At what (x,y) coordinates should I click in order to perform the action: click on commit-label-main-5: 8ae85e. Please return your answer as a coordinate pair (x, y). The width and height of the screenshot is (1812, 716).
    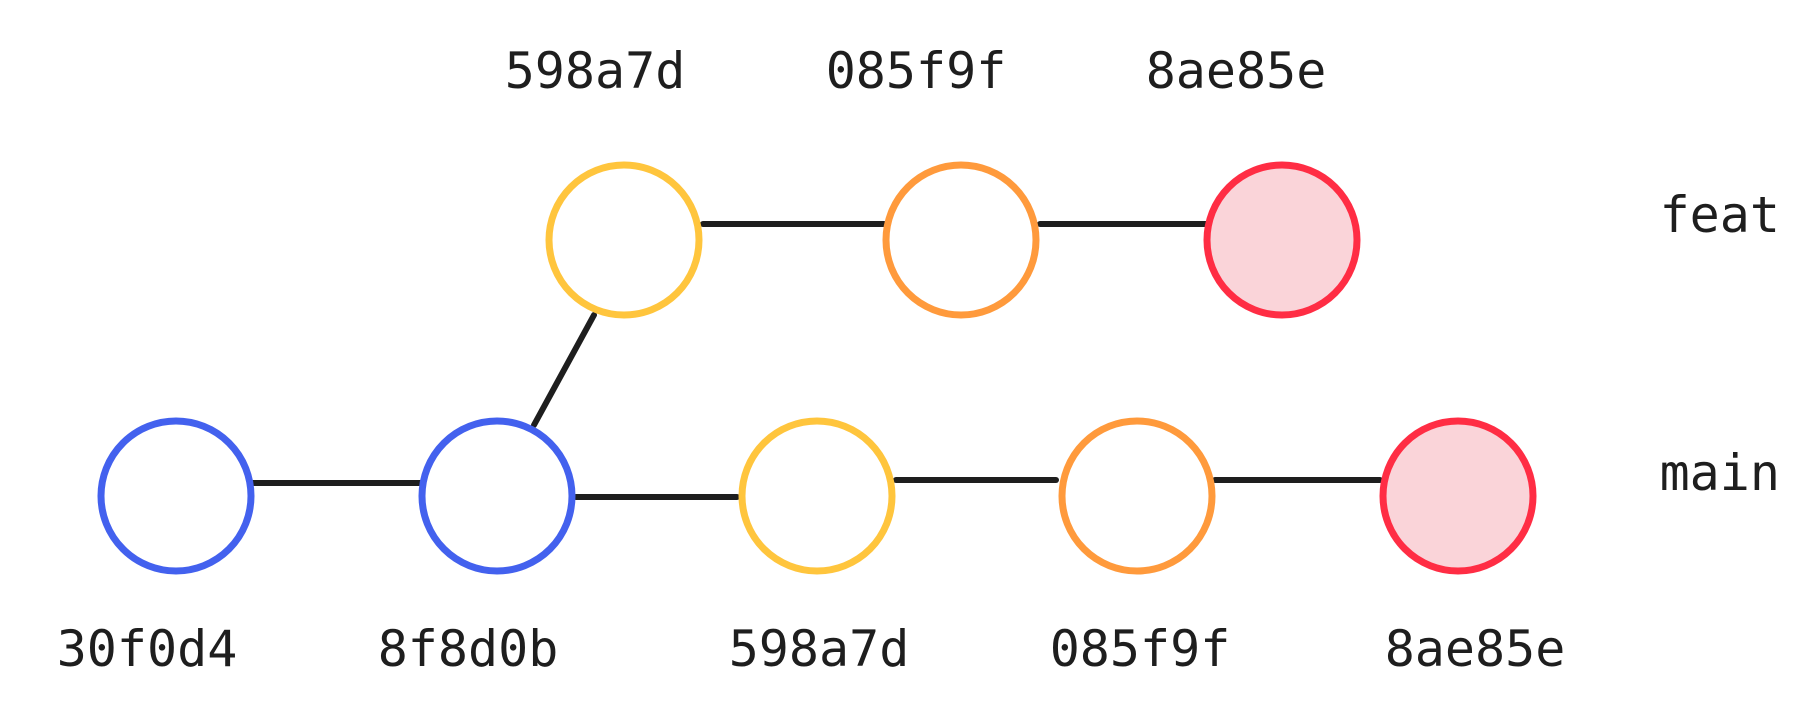
    Looking at the image, I should click on (1475, 649).